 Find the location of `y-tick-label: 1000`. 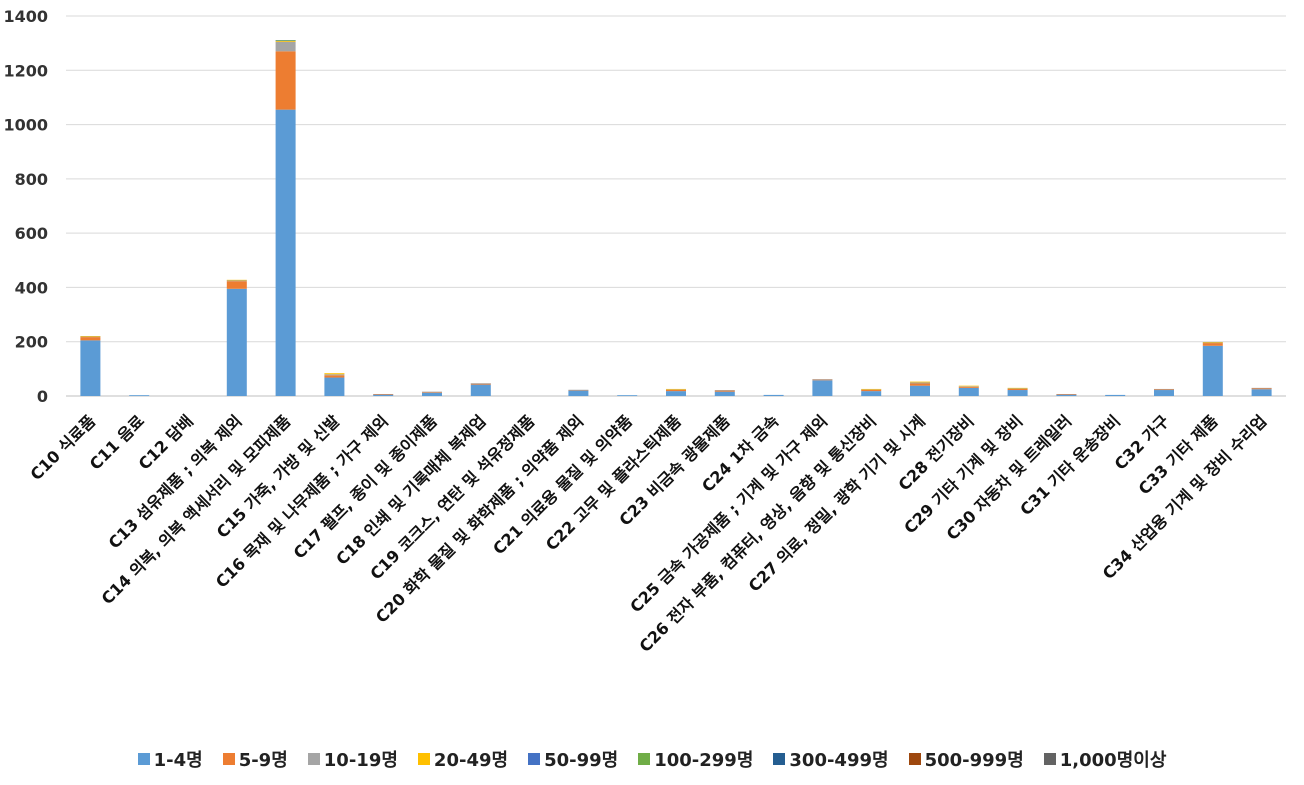

y-tick-label: 1000 is located at coordinates (25, 125).